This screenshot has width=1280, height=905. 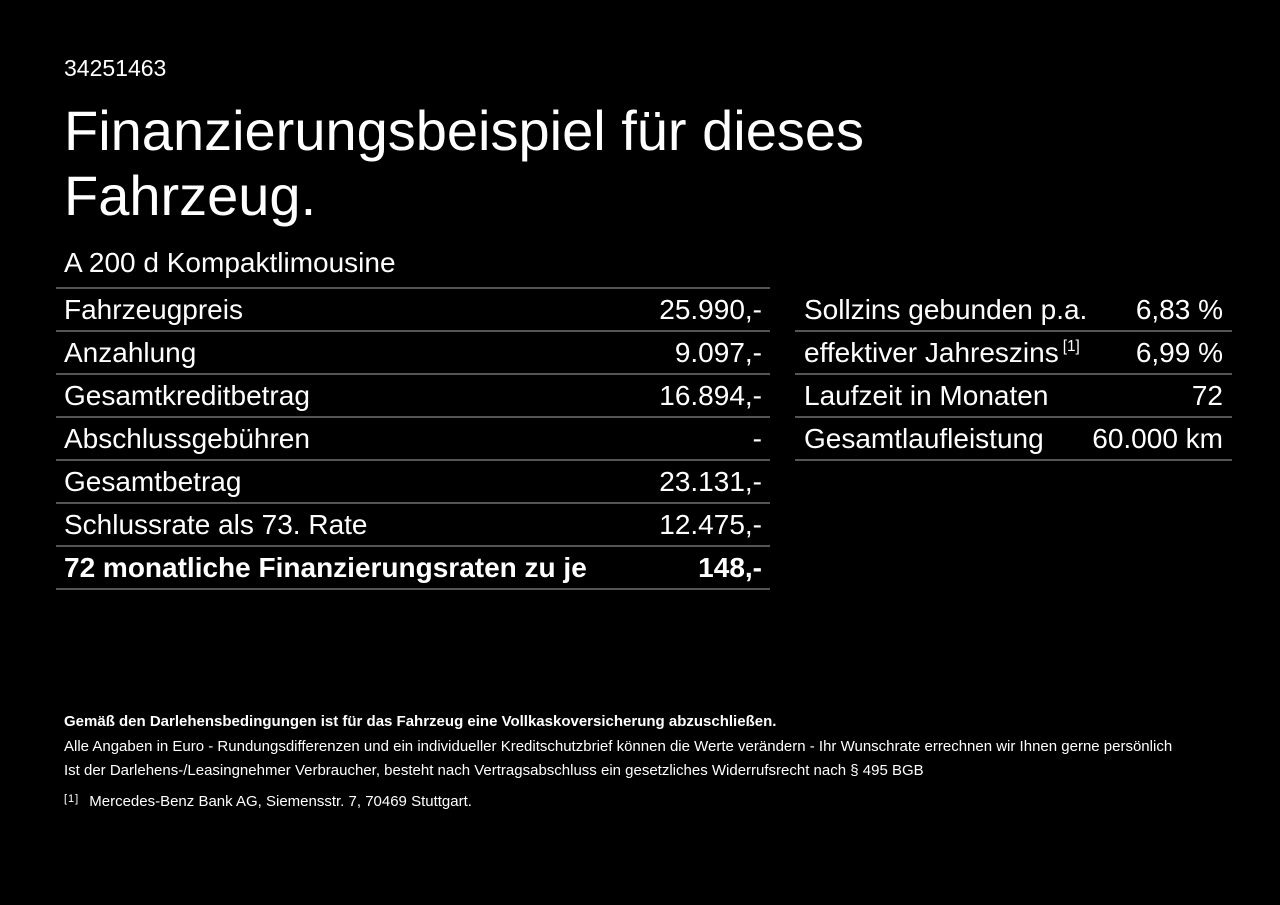 What do you see at coordinates (710, 524) in the screenshot?
I see `row-value: 12.475,-` at bounding box center [710, 524].